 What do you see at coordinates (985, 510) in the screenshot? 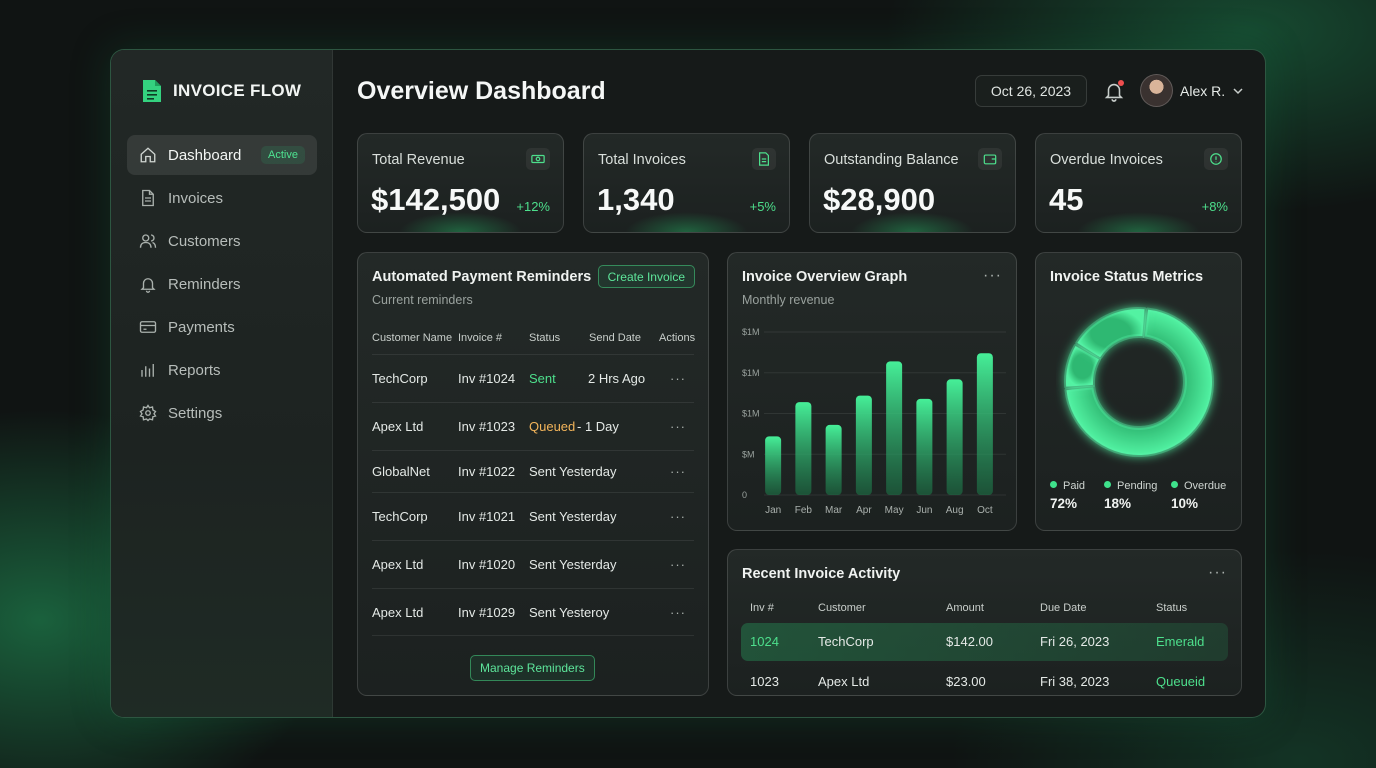
I see `x-tick-label: Oct` at bounding box center [985, 510].